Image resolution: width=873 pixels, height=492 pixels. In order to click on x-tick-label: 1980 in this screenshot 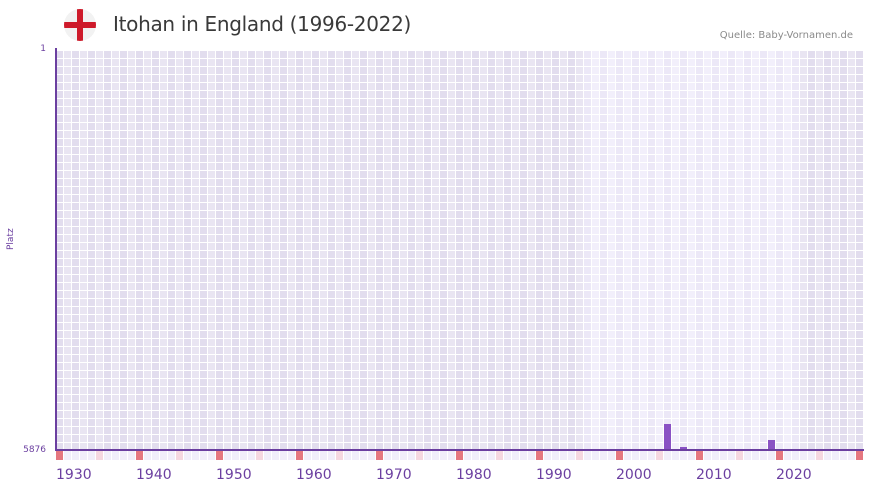, I will do `click(474, 475)`.